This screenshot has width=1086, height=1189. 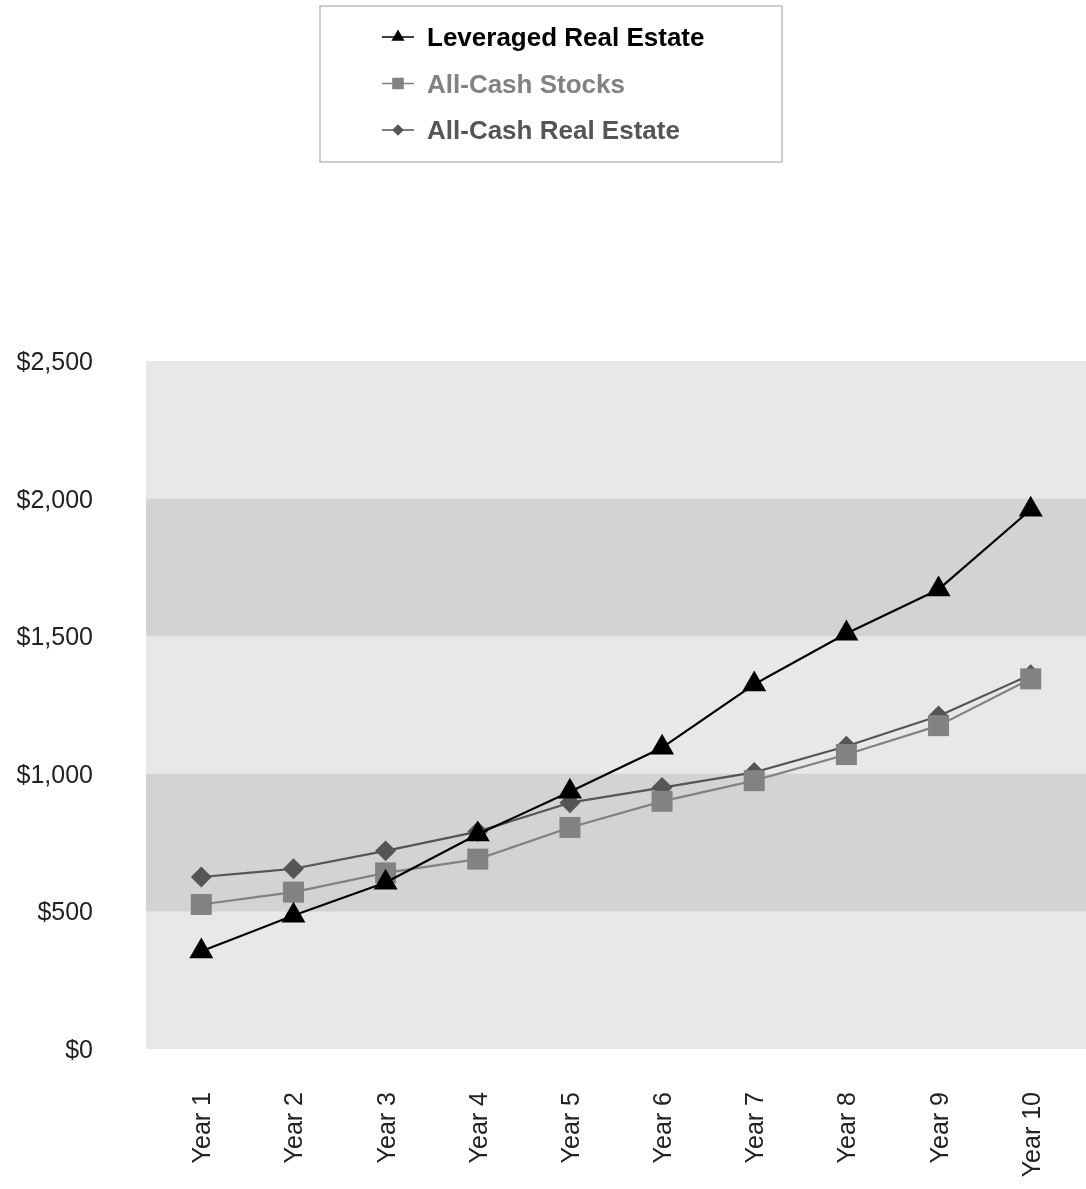 What do you see at coordinates (526, 83) in the screenshot?
I see `legend-label: All-Cash Stocks` at bounding box center [526, 83].